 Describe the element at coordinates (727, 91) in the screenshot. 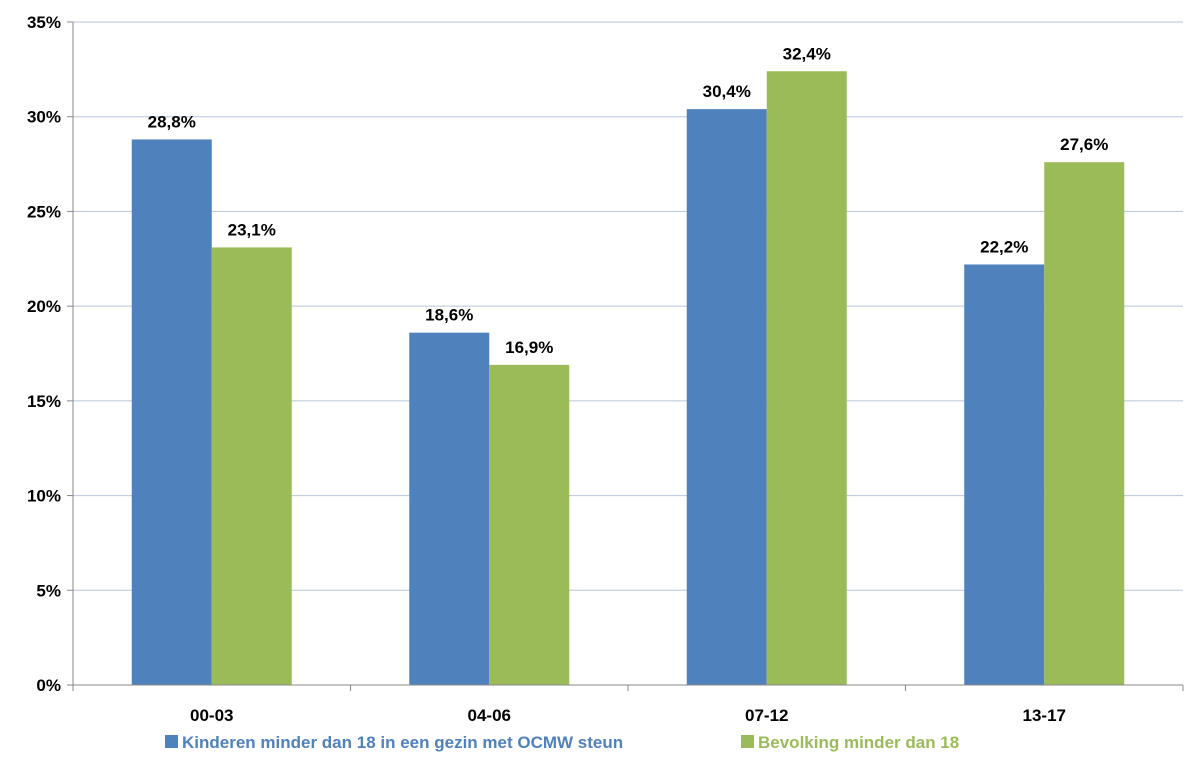

I see `bar-data-label: 30,4%` at that location.